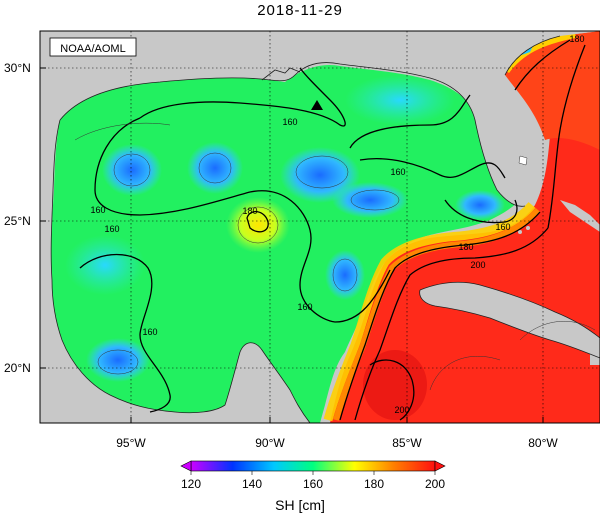 The width and height of the screenshot is (600, 515). Describe the element at coordinates (480, 205) in the screenshot. I see `eddy-east` at that location.